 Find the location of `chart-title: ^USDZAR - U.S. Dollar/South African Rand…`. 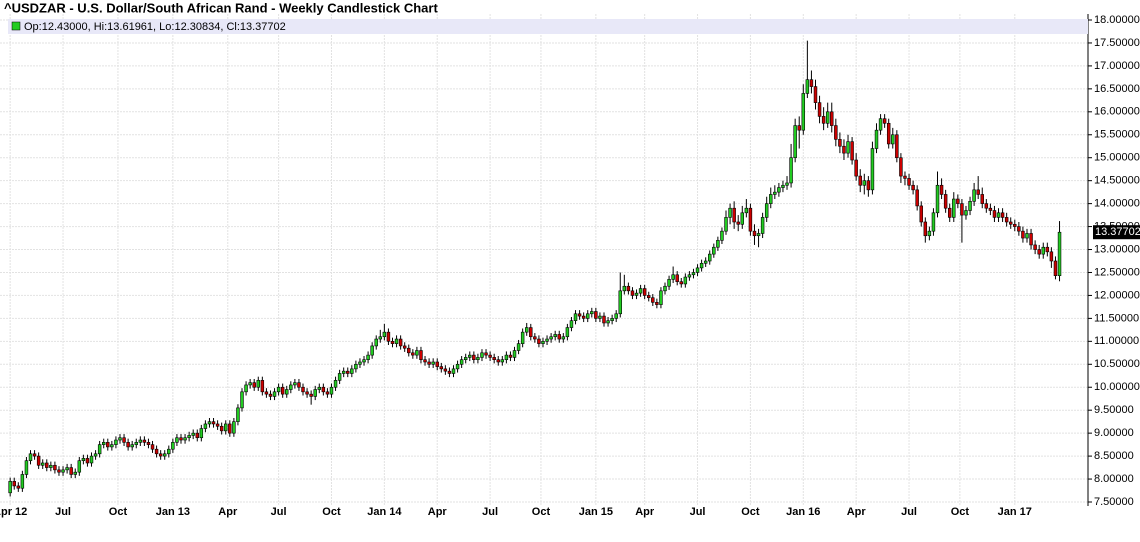

chart-title: ^USDZAR - U.S. Dollar/South African Rand… is located at coordinates (221, 7).